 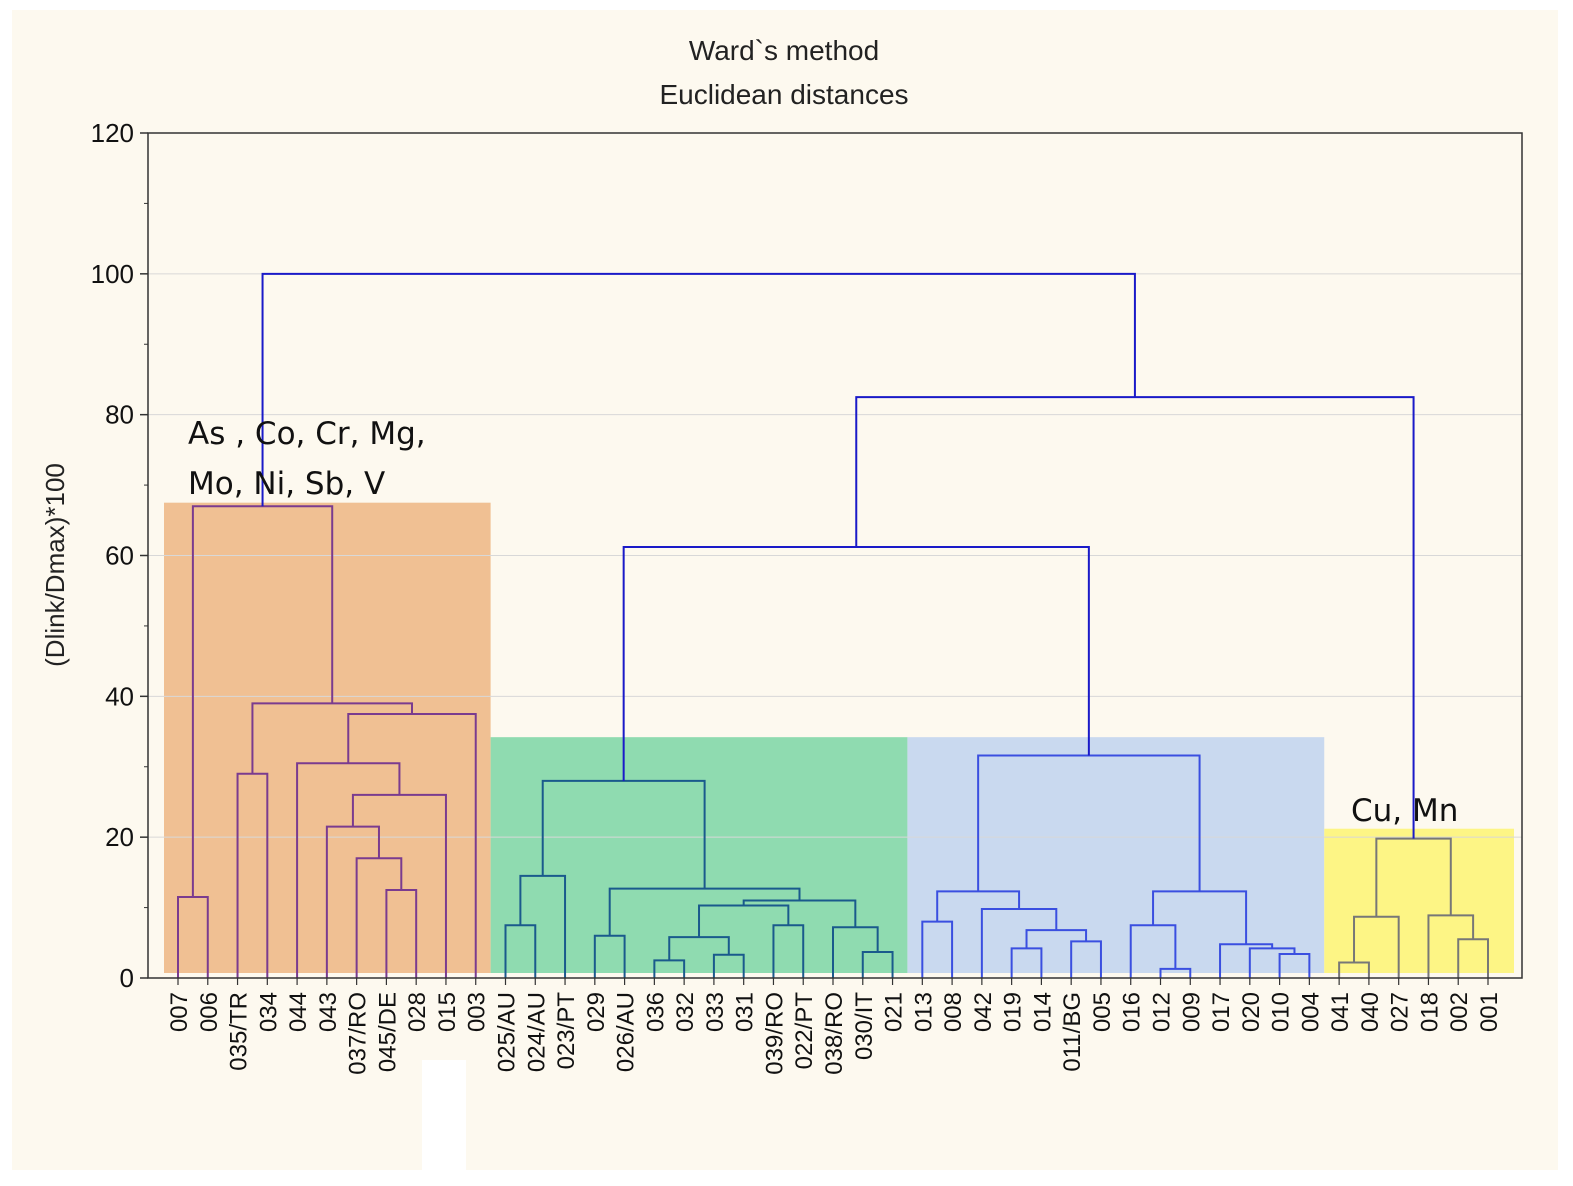 What do you see at coordinates (1489, 1012) in the screenshot?
I see `leaf-label: 001` at bounding box center [1489, 1012].